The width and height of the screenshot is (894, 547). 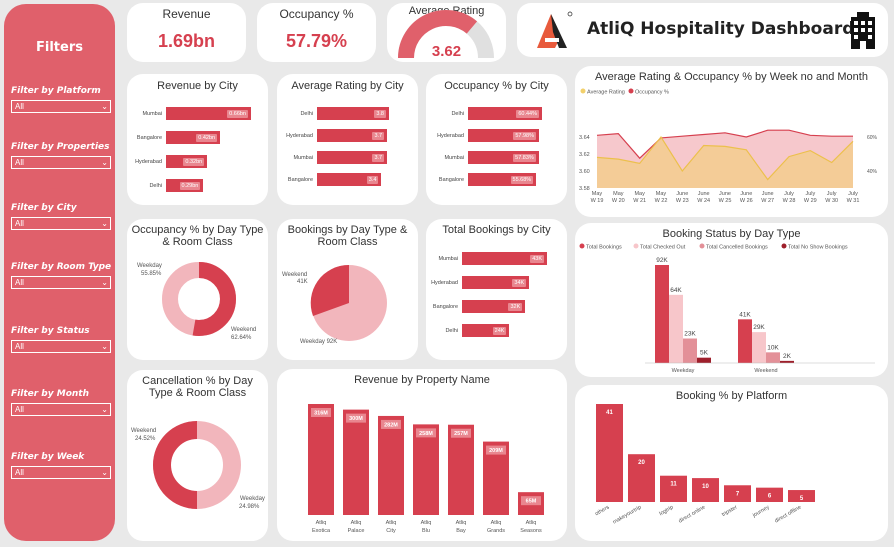 What do you see at coordinates (584, 172) in the screenshot?
I see `y-tick-label: 3.60` at bounding box center [584, 172].